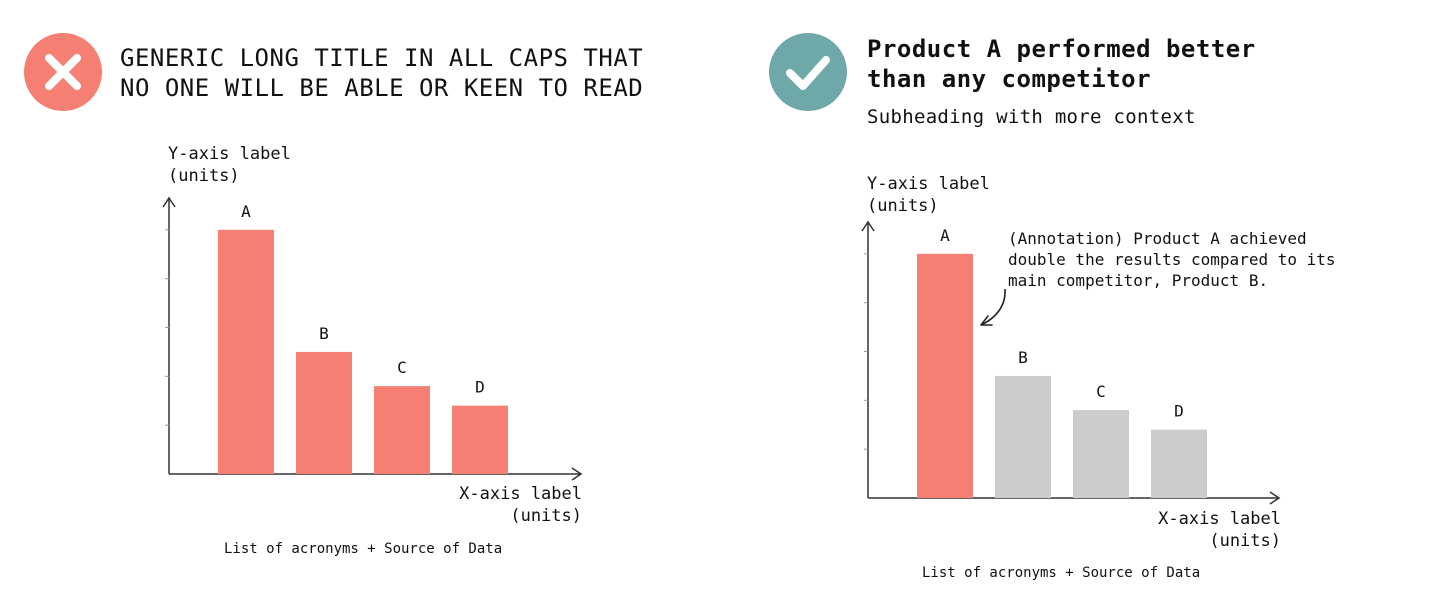 The height and width of the screenshot is (601, 1456). Describe the element at coordinates (1138, 280) in the screenshot. I see `annotation-line3: main competitor, Product B.` at that location.